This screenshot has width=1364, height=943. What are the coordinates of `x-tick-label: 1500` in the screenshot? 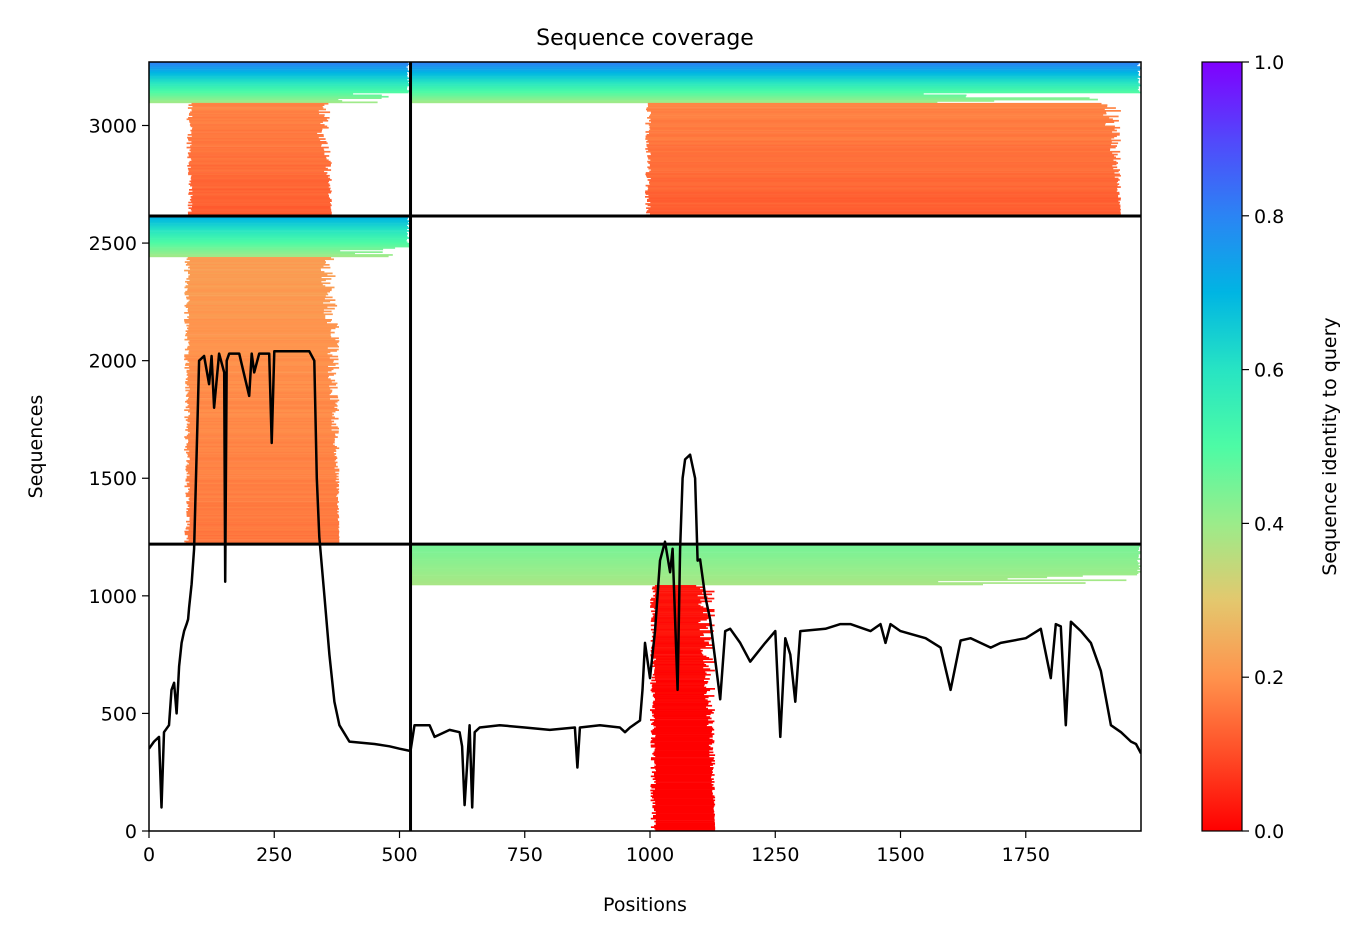 It's located at (900, 855).